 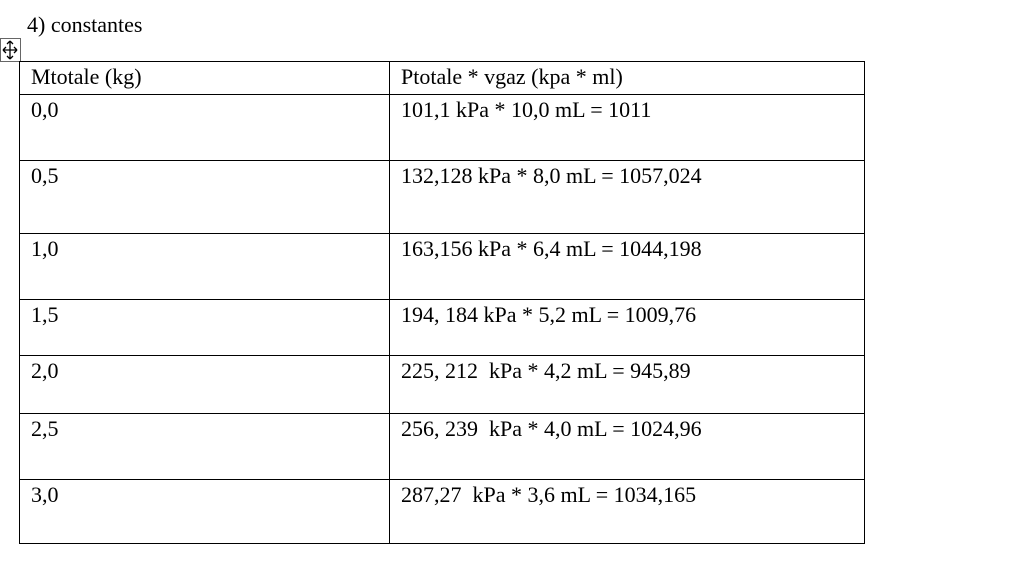 I want to click on table-cell: 194, 184 kPa * 5,2 mL = 1009,76, so click(x=627, y=327).